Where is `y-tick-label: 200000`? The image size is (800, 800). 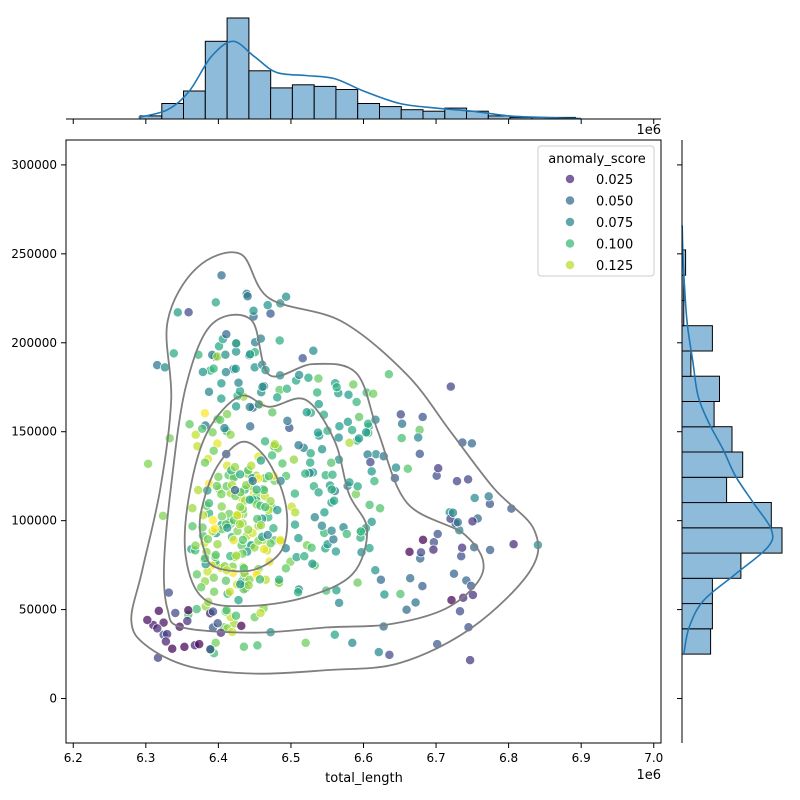
y-tick-label: 200000 is located at coordinates (34, 343).